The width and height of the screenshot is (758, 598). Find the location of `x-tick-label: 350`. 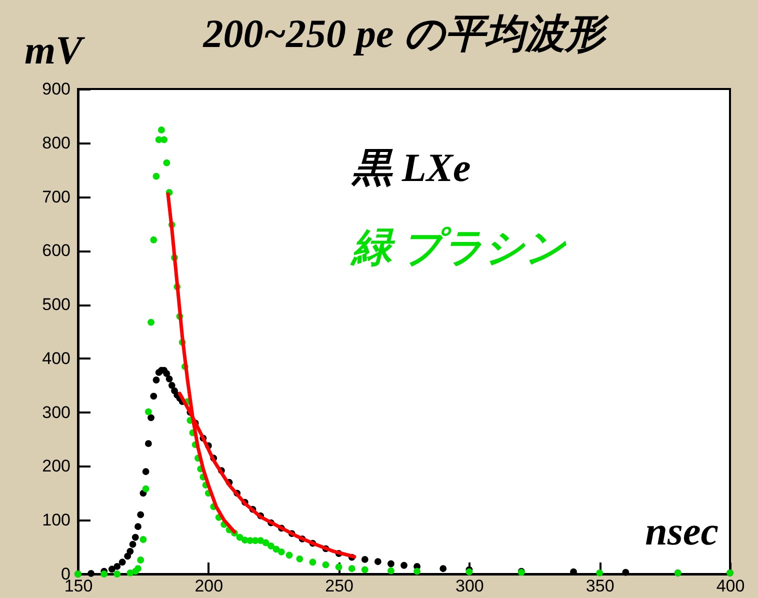

x-tick-label: 350 is located at coordinates (600, 586).